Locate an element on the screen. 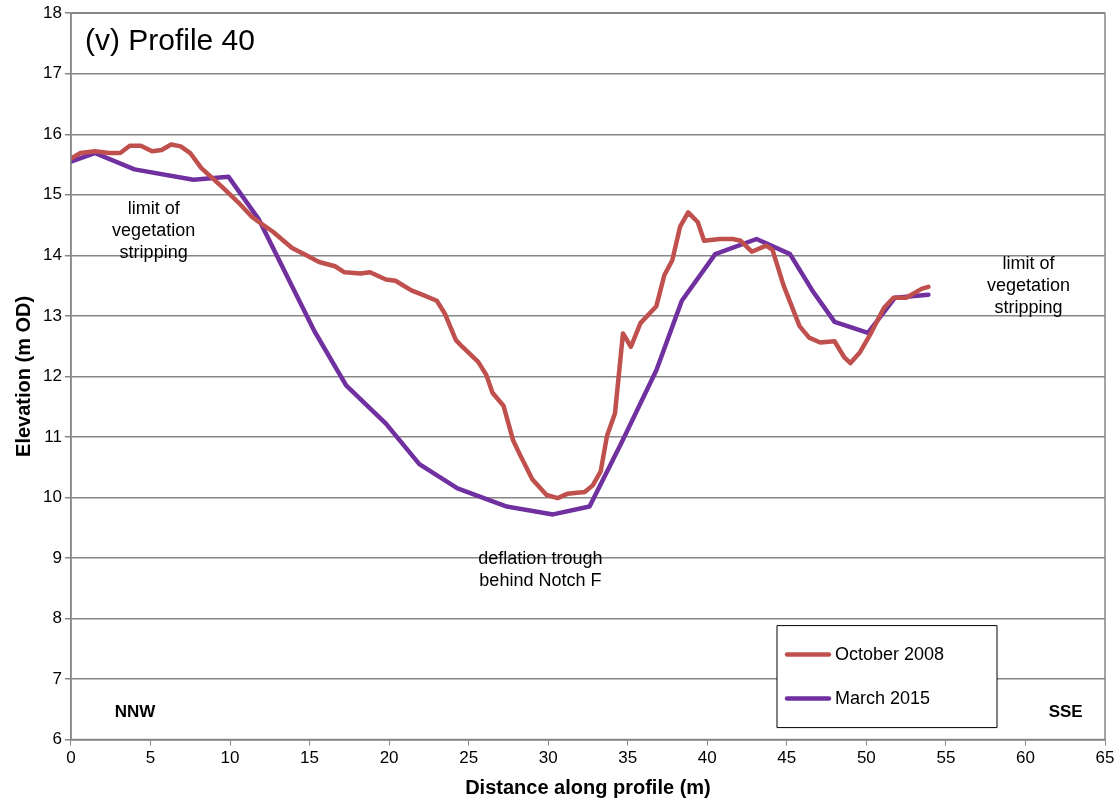  y-tick-label: 14 is located at coordinates (52, 255).